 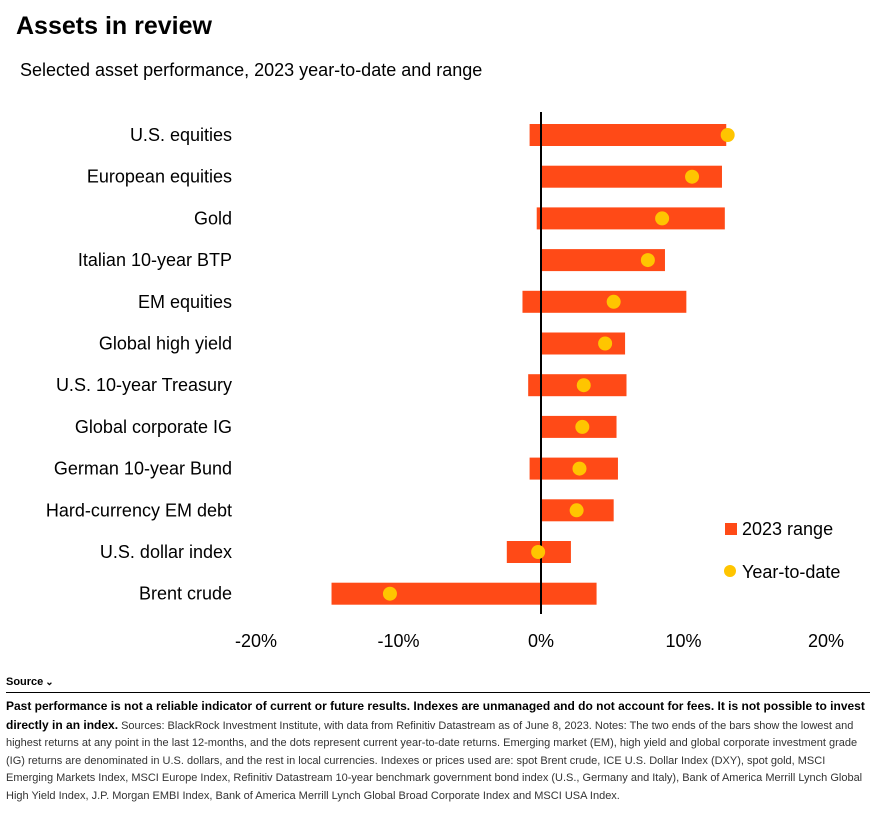 What do you see at coordinates (49, 682) in the screenshot?
I see `chevron-down-icon: ⌄` at bounding box center [49, 682].